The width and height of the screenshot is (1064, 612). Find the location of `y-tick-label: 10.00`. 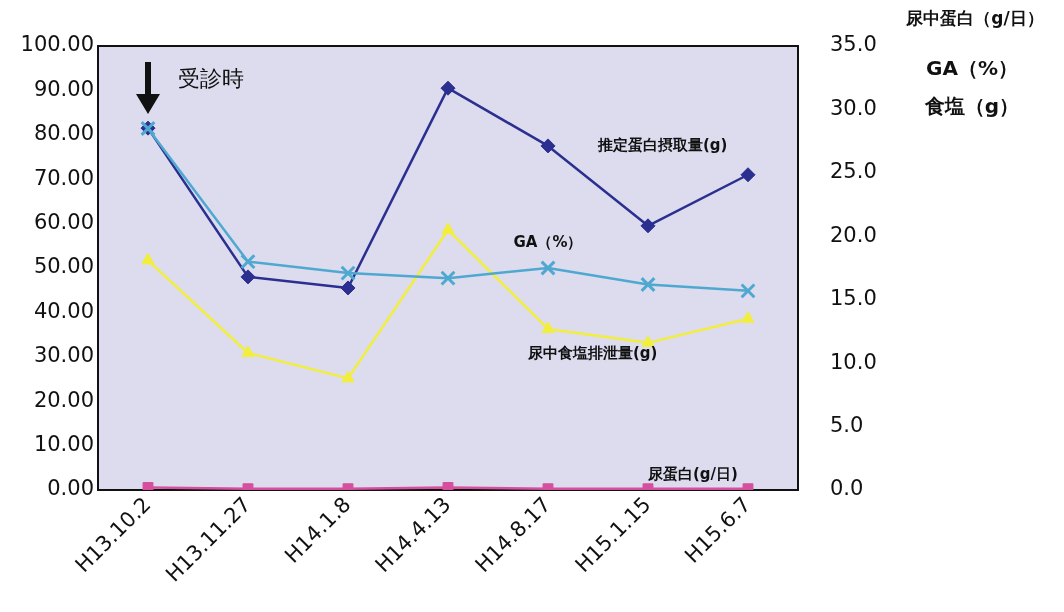

y-tick-label: 10.00 is located at coordinates (63, 444).